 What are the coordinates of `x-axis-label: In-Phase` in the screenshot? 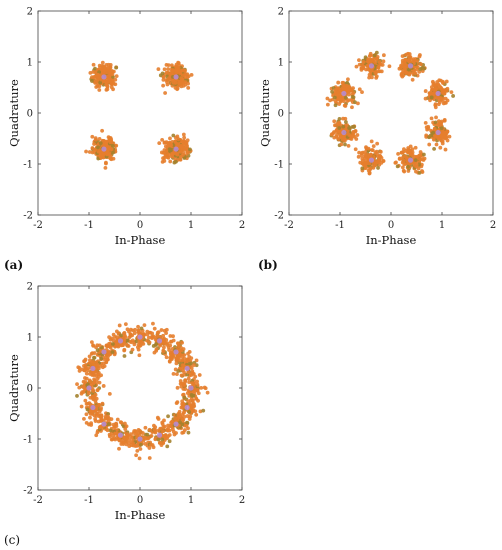 It's located at (140, 240).